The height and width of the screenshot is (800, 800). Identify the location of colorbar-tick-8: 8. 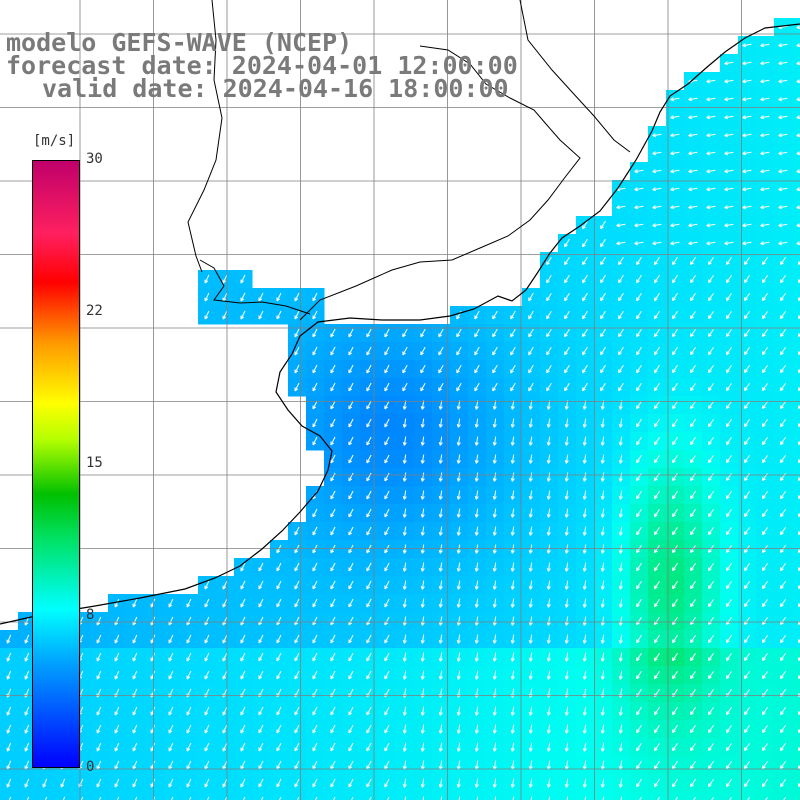
(90, 615).